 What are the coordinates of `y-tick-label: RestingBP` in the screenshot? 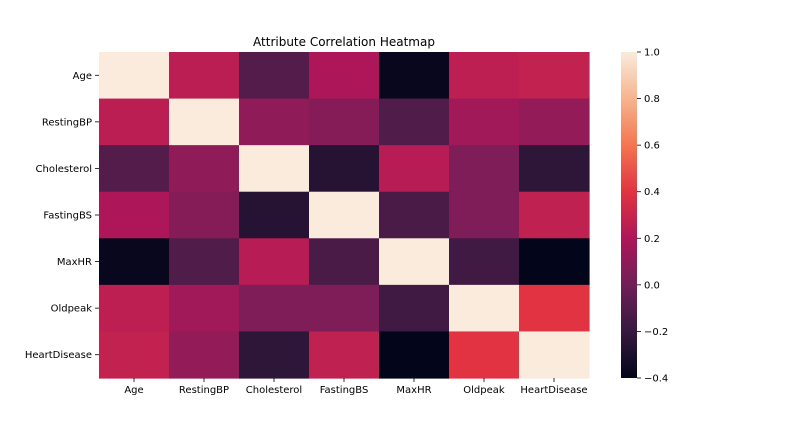 It's located at (67, 122).